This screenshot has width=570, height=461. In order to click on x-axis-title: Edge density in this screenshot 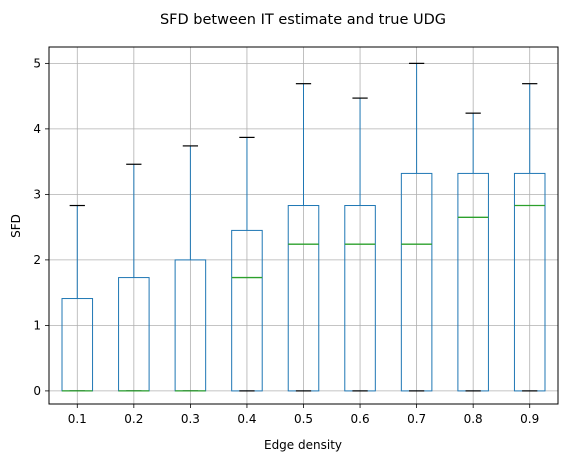, I will do `click(303, 445)`.